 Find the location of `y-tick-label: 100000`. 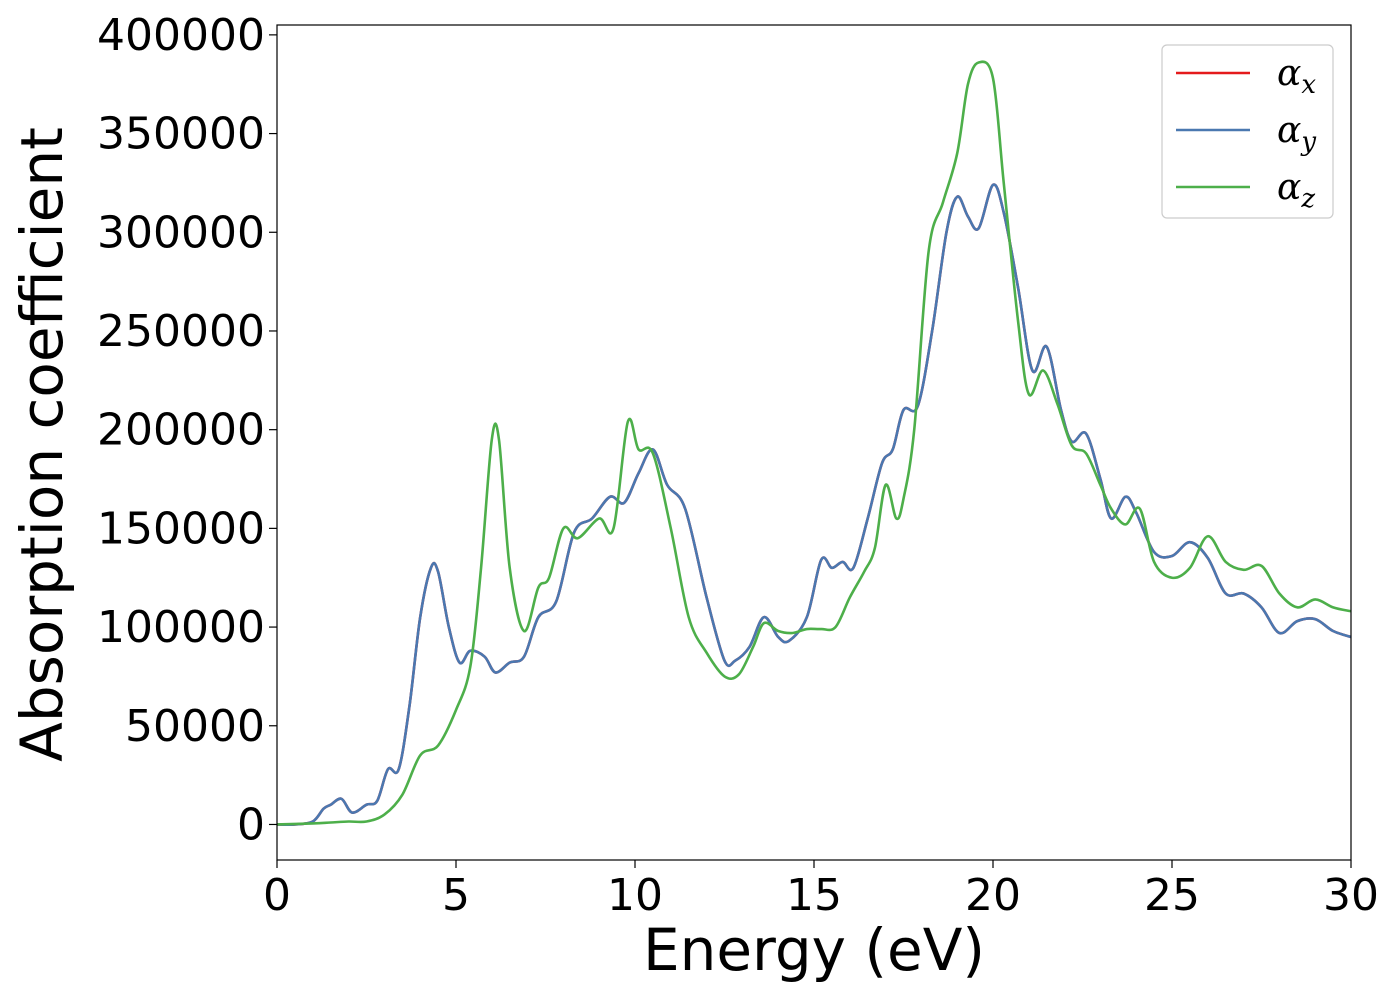

y-tick-label: 100000 is located at coordinates (181, 627).